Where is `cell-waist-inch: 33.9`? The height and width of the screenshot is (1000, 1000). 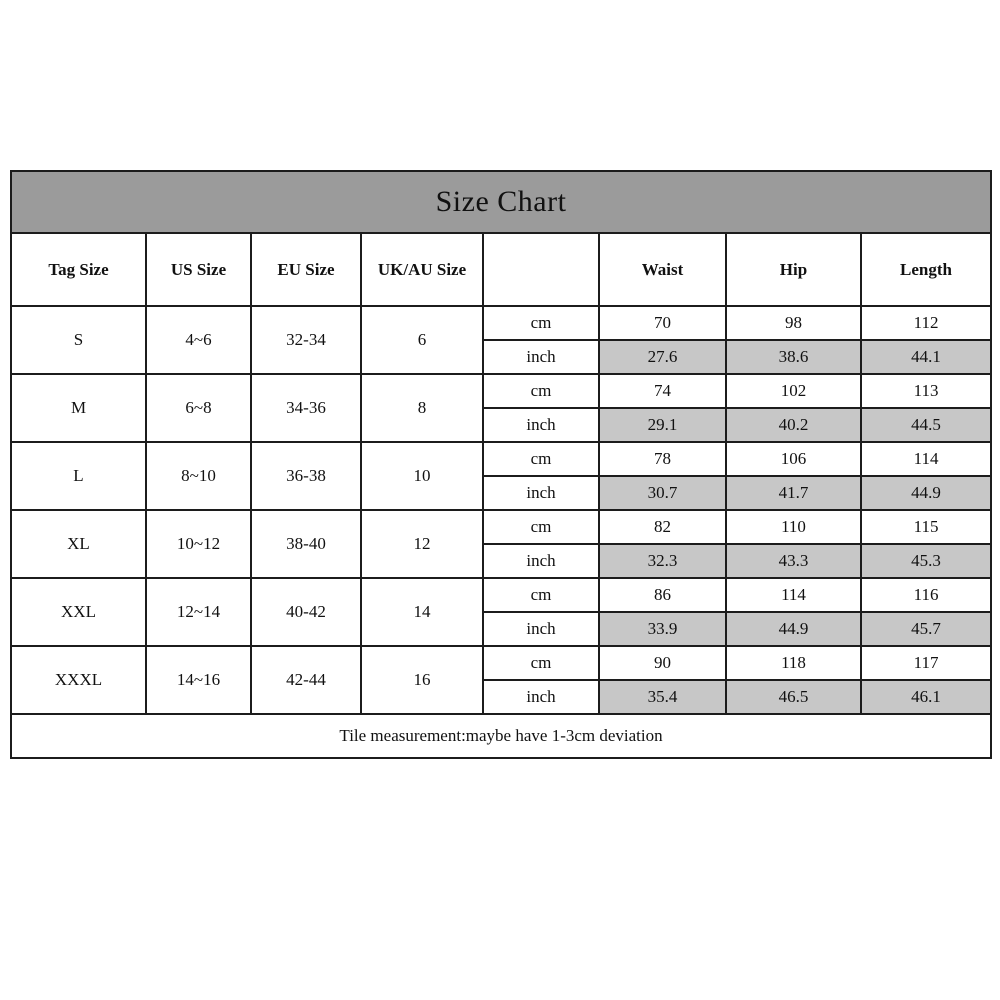
cell-waist-inch: 33.9 is located at coordinates (662, 629).